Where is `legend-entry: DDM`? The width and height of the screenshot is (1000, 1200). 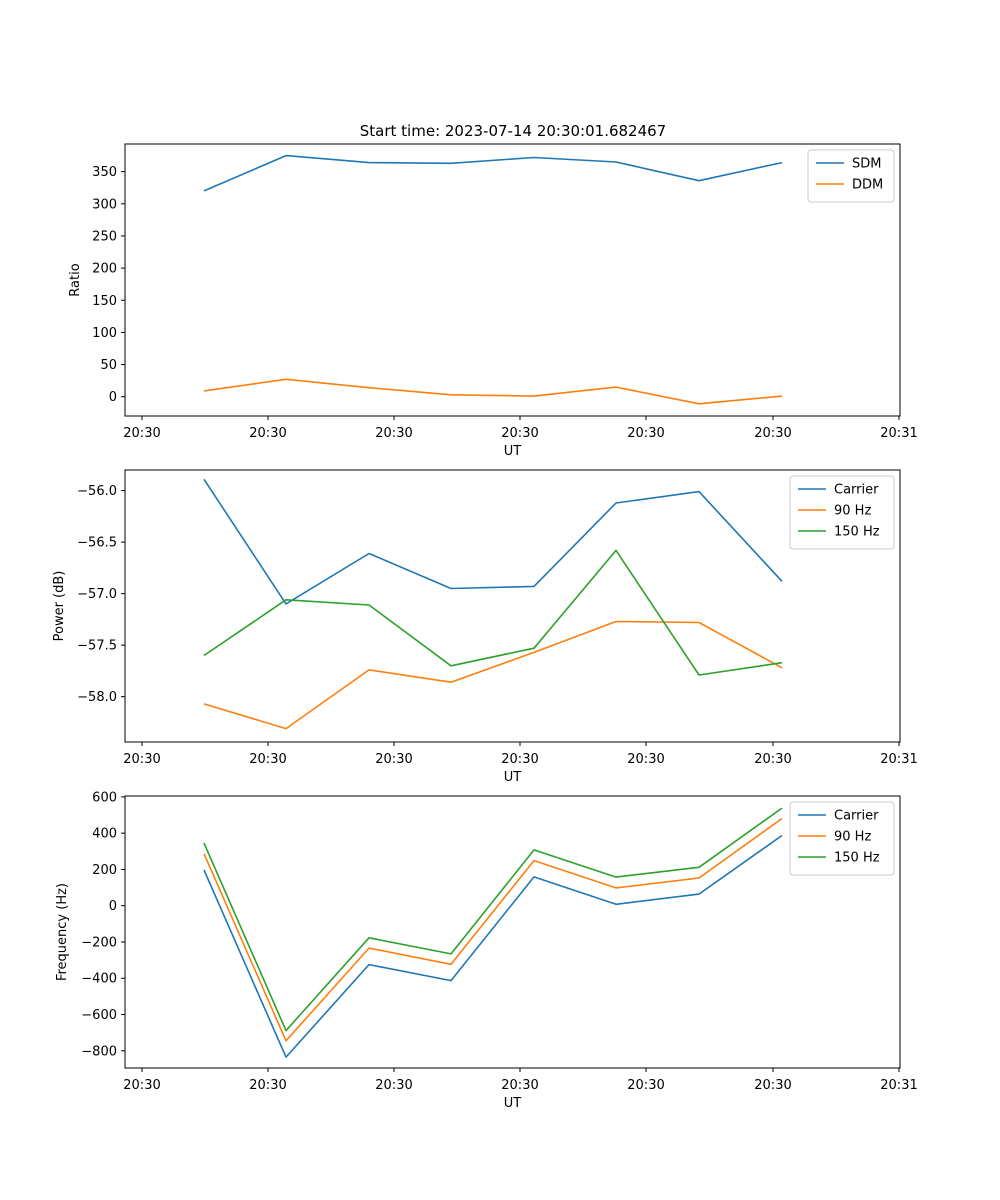
legend-entry: DDM is located at coordinates (867, 185).